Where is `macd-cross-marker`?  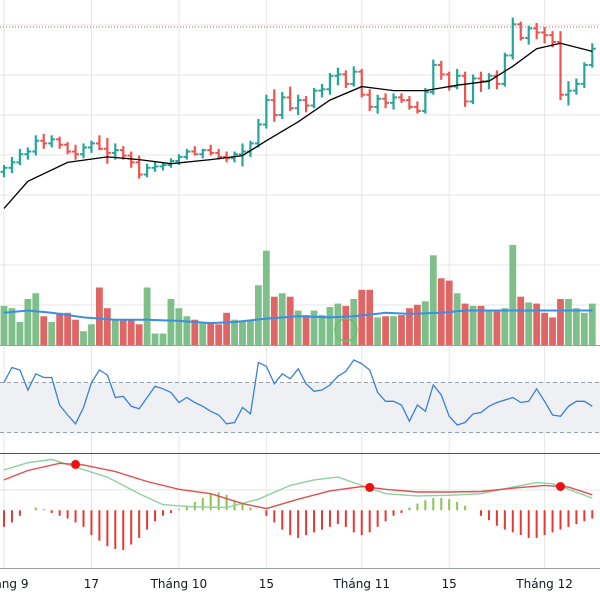 macd-cross-marker is located at coordinates (370, 487).